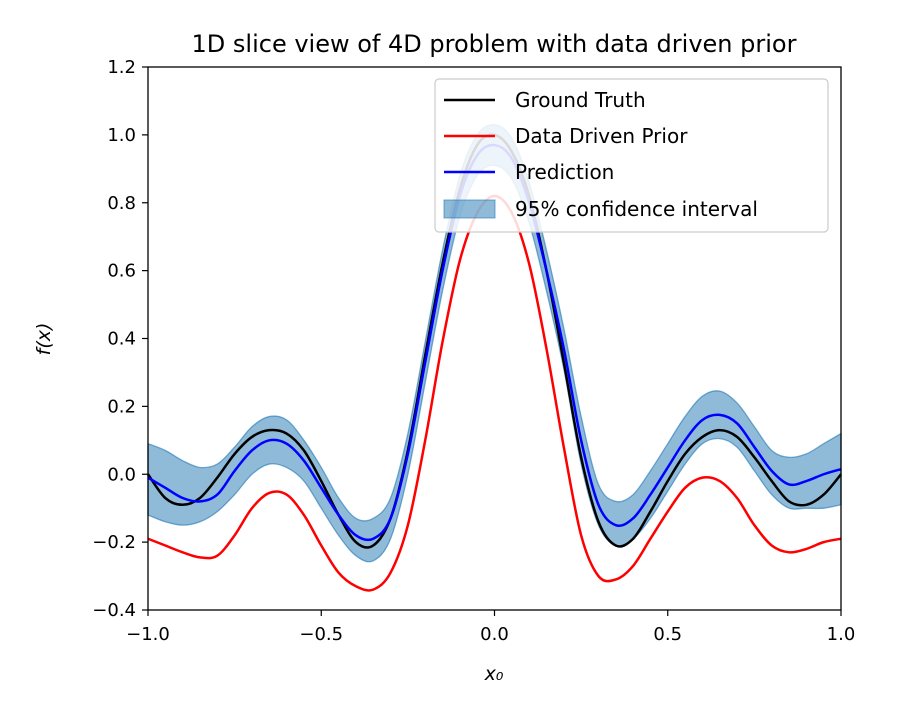  Describe the element at coordinates (494, 634) in the screenshot. I see `x-tick-label: 0.0` at that location.